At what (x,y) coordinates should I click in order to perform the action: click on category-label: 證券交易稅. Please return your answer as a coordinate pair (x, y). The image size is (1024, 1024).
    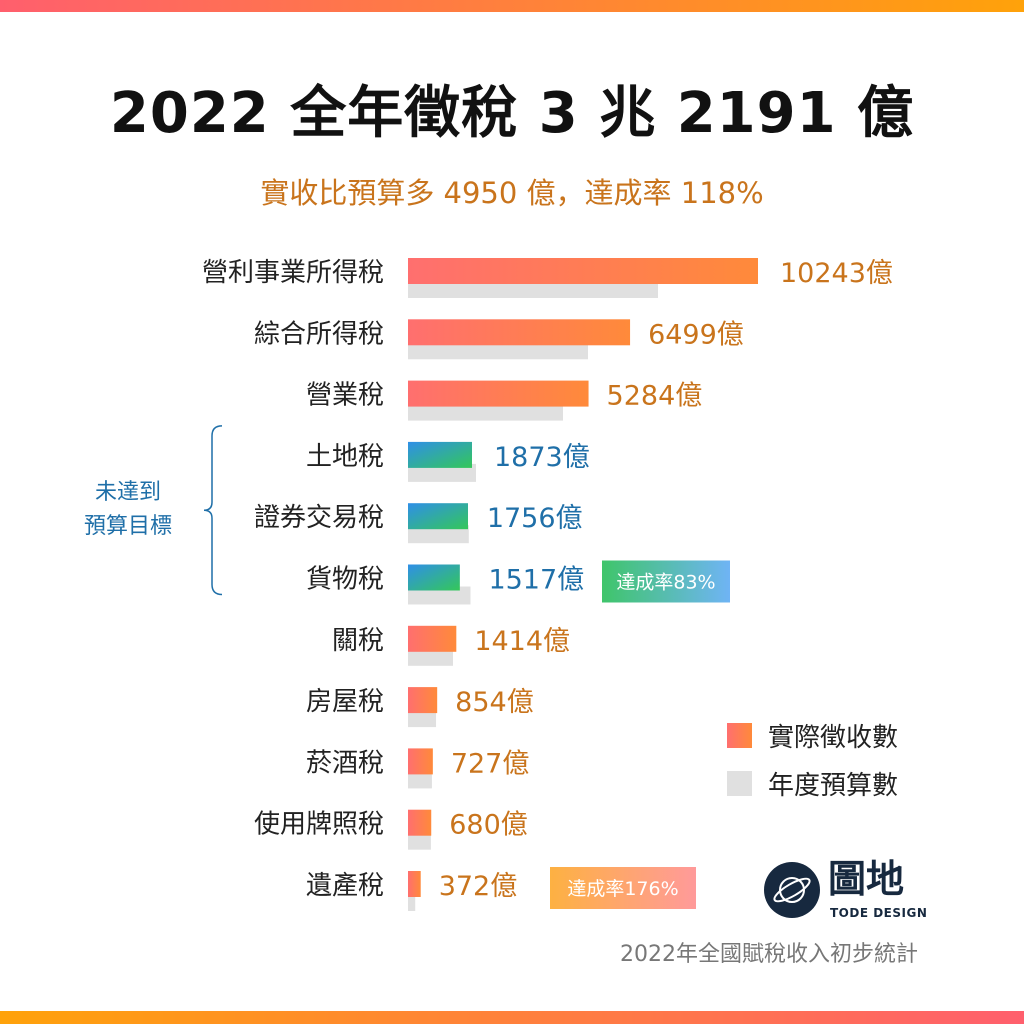
    Looking at the image, I should click on (319, 518).